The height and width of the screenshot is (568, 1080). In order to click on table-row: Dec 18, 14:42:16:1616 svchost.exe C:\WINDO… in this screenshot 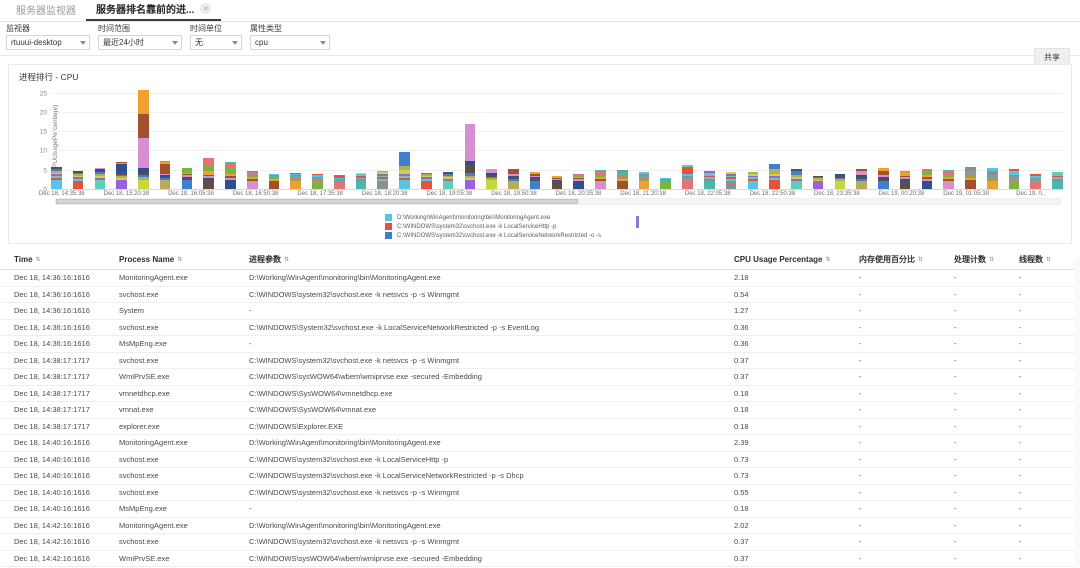, I will do `click(540, 542)`.